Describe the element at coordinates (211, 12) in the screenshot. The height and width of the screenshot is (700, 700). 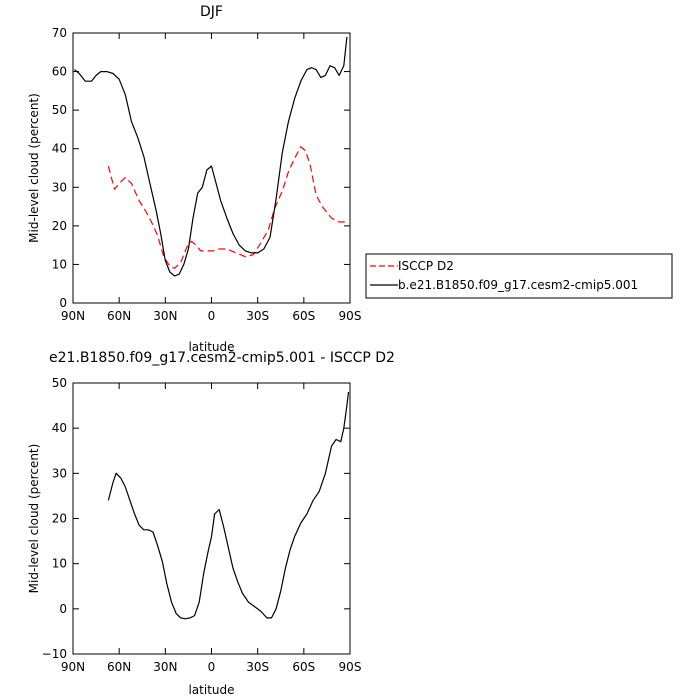
I see `chart-title: DJF` at that location.